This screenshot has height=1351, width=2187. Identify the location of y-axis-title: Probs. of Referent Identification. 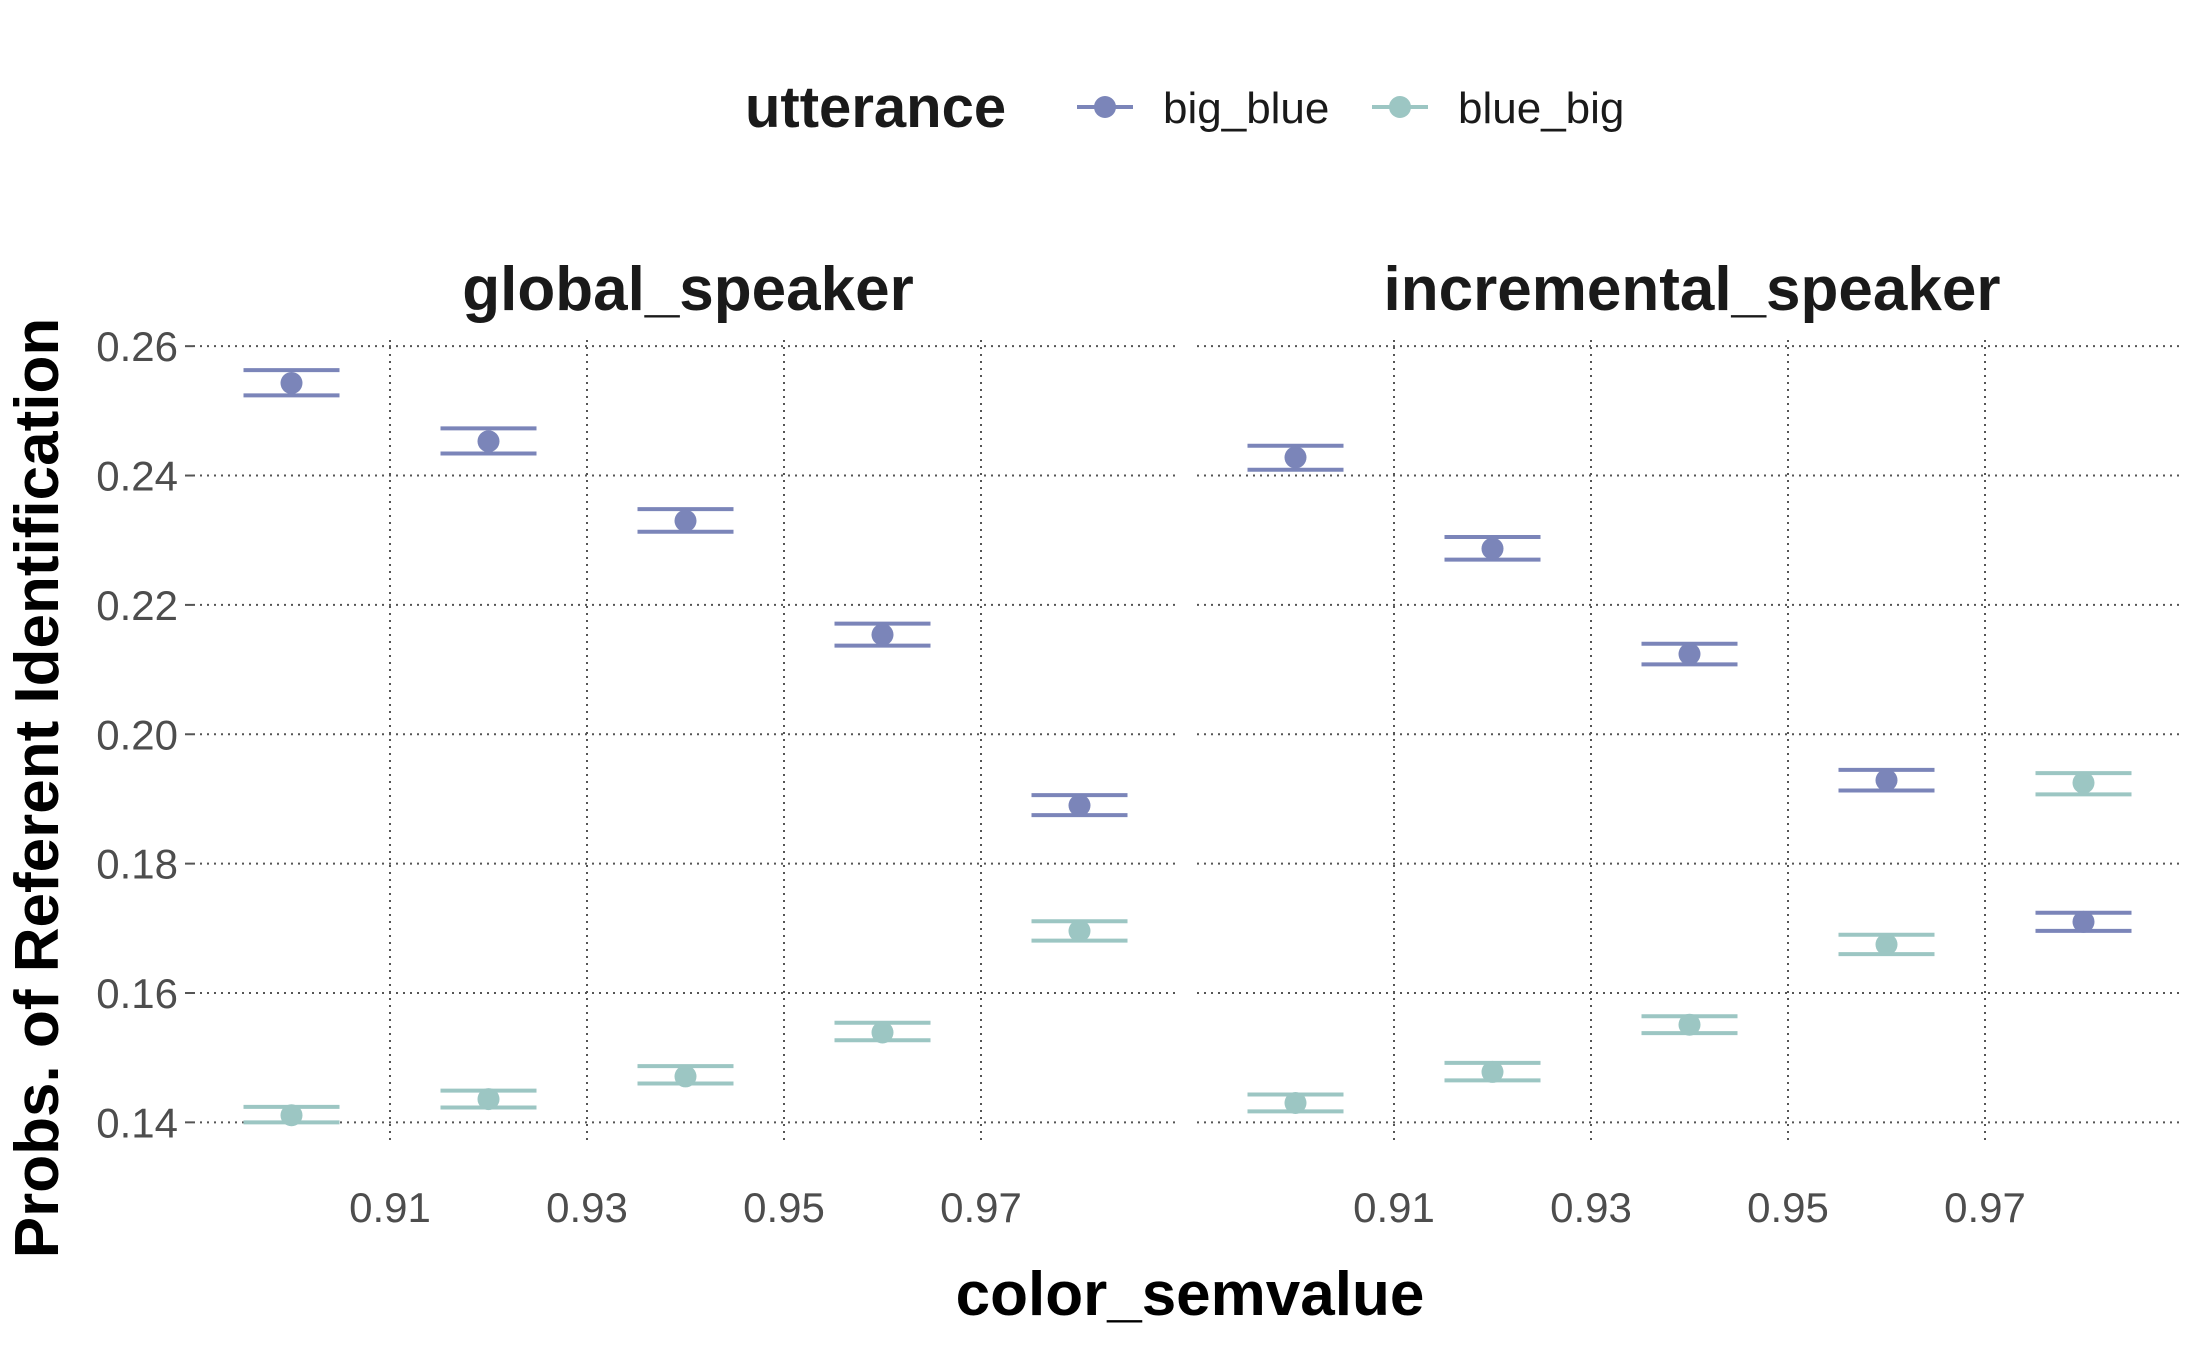
(37, 788).